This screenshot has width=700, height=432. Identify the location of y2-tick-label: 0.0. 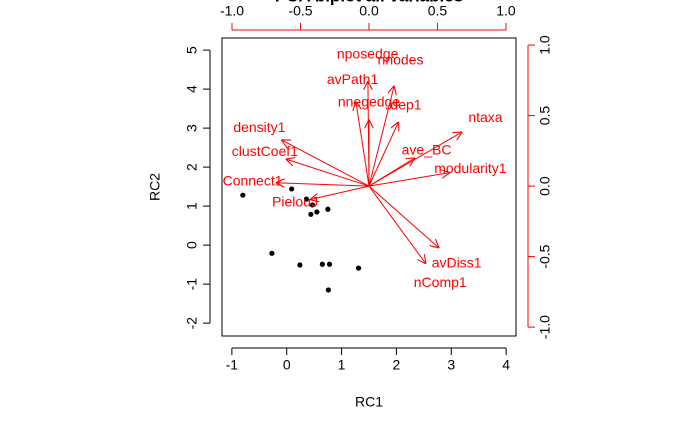
(545, 186).